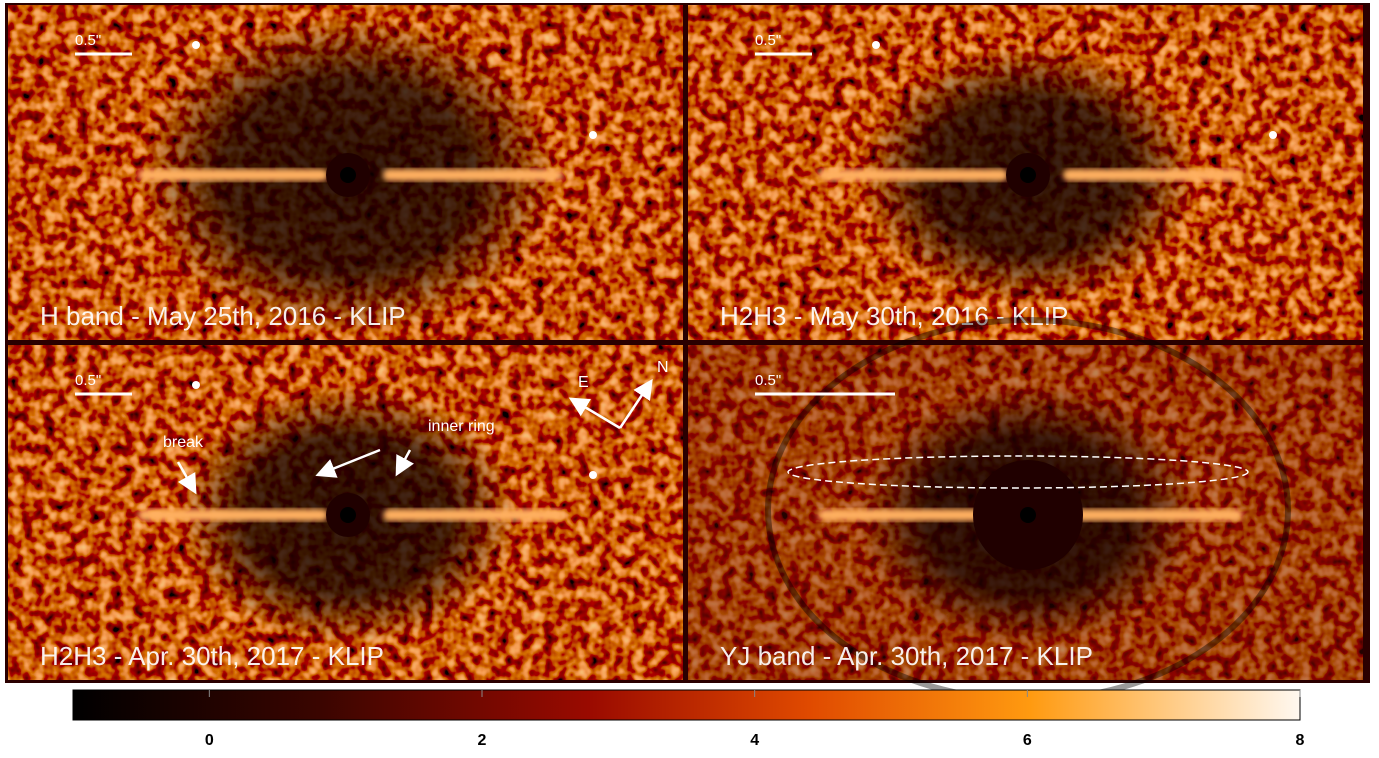 The width and height of the screenshot is (1379, 758). What do you see at coordinates (754, 740) in the screenshot?
I see `tick-label: 4` at bounding box center [754, 740].